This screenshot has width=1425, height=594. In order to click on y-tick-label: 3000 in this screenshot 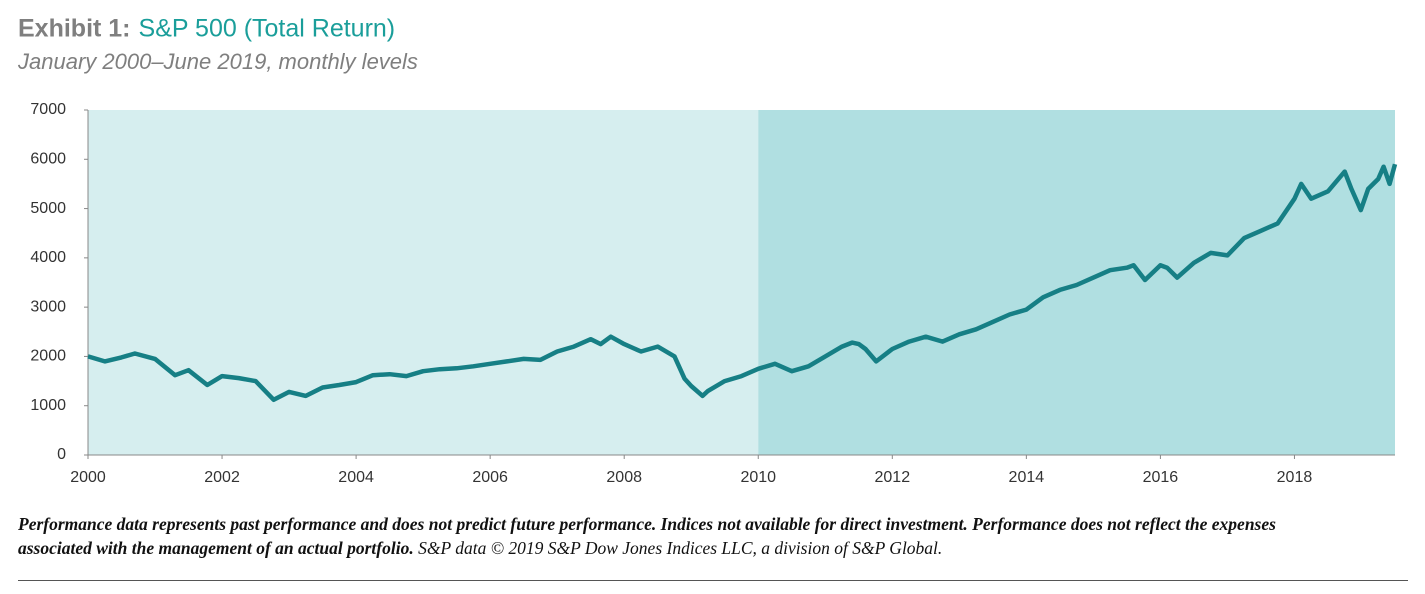, I will do `click(48, 306)`.